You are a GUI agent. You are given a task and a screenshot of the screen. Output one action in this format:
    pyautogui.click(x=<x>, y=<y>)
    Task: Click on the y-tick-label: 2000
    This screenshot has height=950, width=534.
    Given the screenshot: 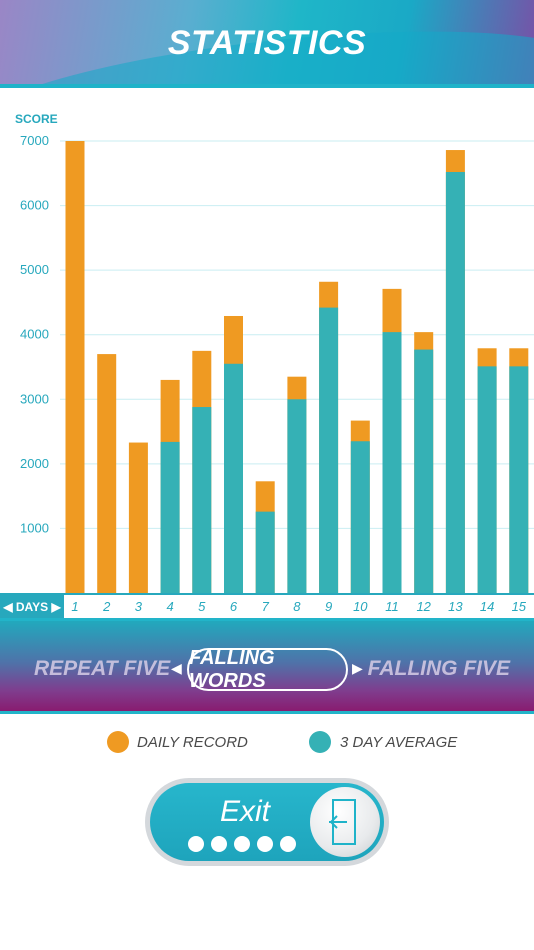 What is the action you would take?
    pyautogui.click(x=34, y=463)
    